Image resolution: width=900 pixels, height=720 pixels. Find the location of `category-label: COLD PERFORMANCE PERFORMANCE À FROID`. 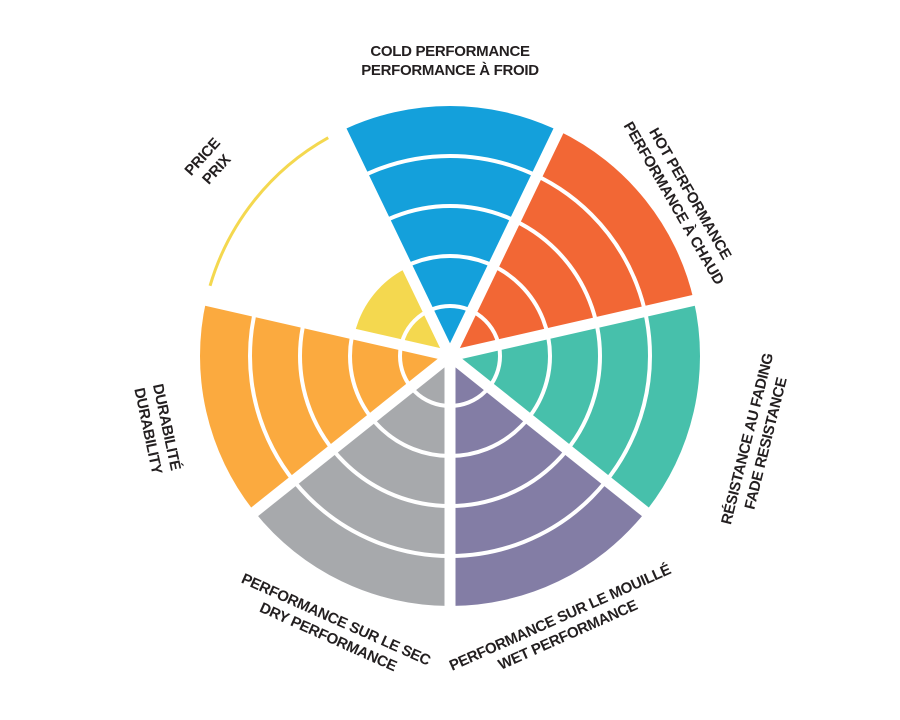

category-label: COLD PERFORMANCE PERFORMANCE À FROID is located at coordinates (450, 61).